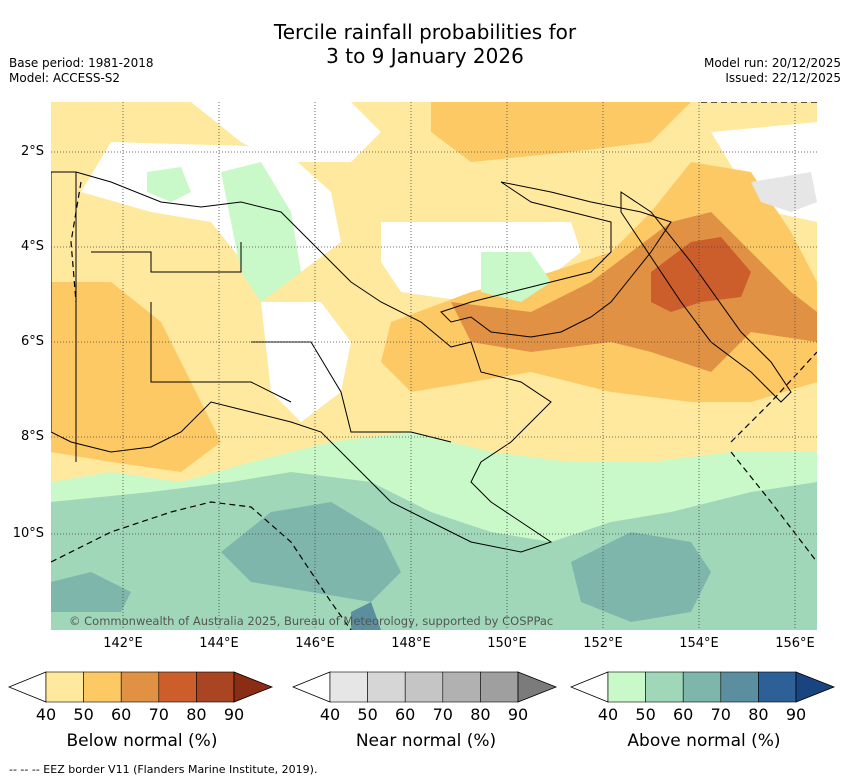  I want to click on below-normal-50-north, so click(561, 132).